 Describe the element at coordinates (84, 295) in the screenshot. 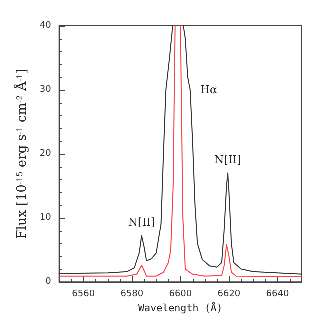

I see `x-tick-label: 6560` at that location.